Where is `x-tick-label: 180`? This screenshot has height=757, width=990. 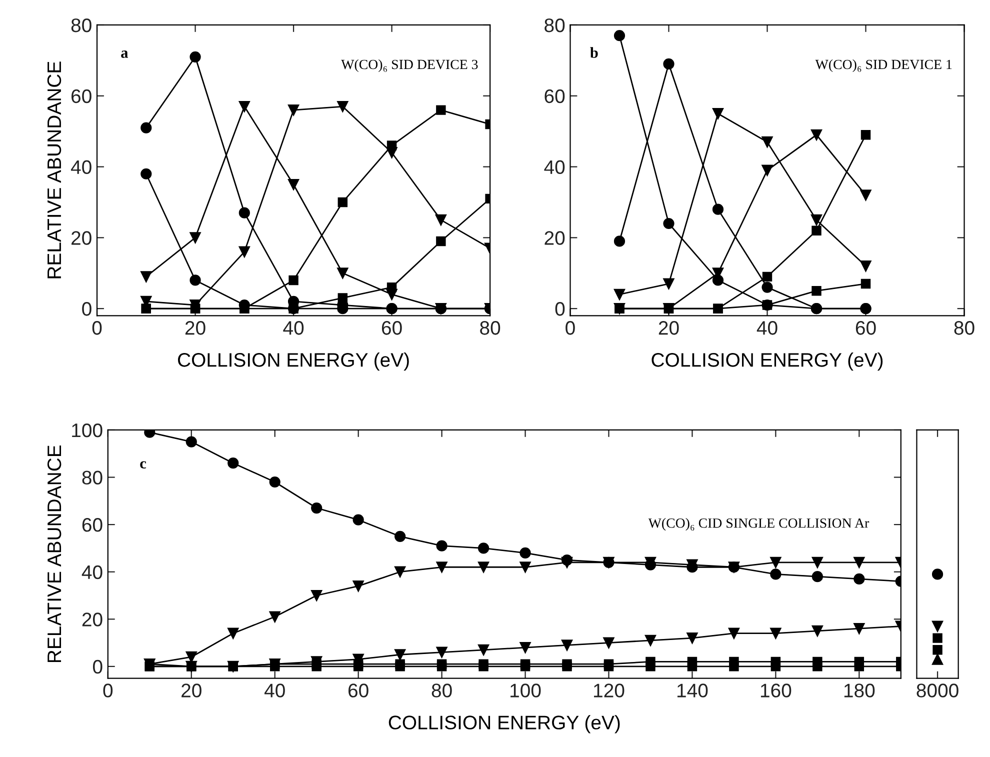
x-tick-label: 180 is located at coordinates (859, 691).